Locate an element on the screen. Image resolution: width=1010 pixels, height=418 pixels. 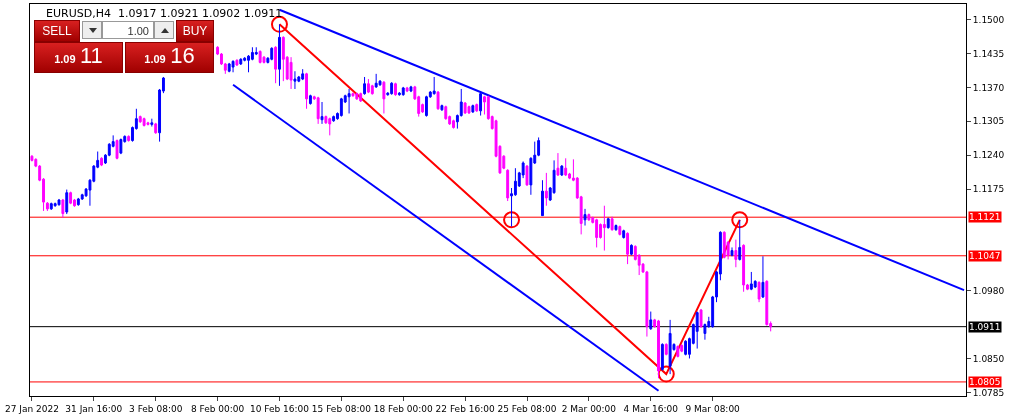
y-tick-label: 1.0980 is located at coordinates (988, 290).